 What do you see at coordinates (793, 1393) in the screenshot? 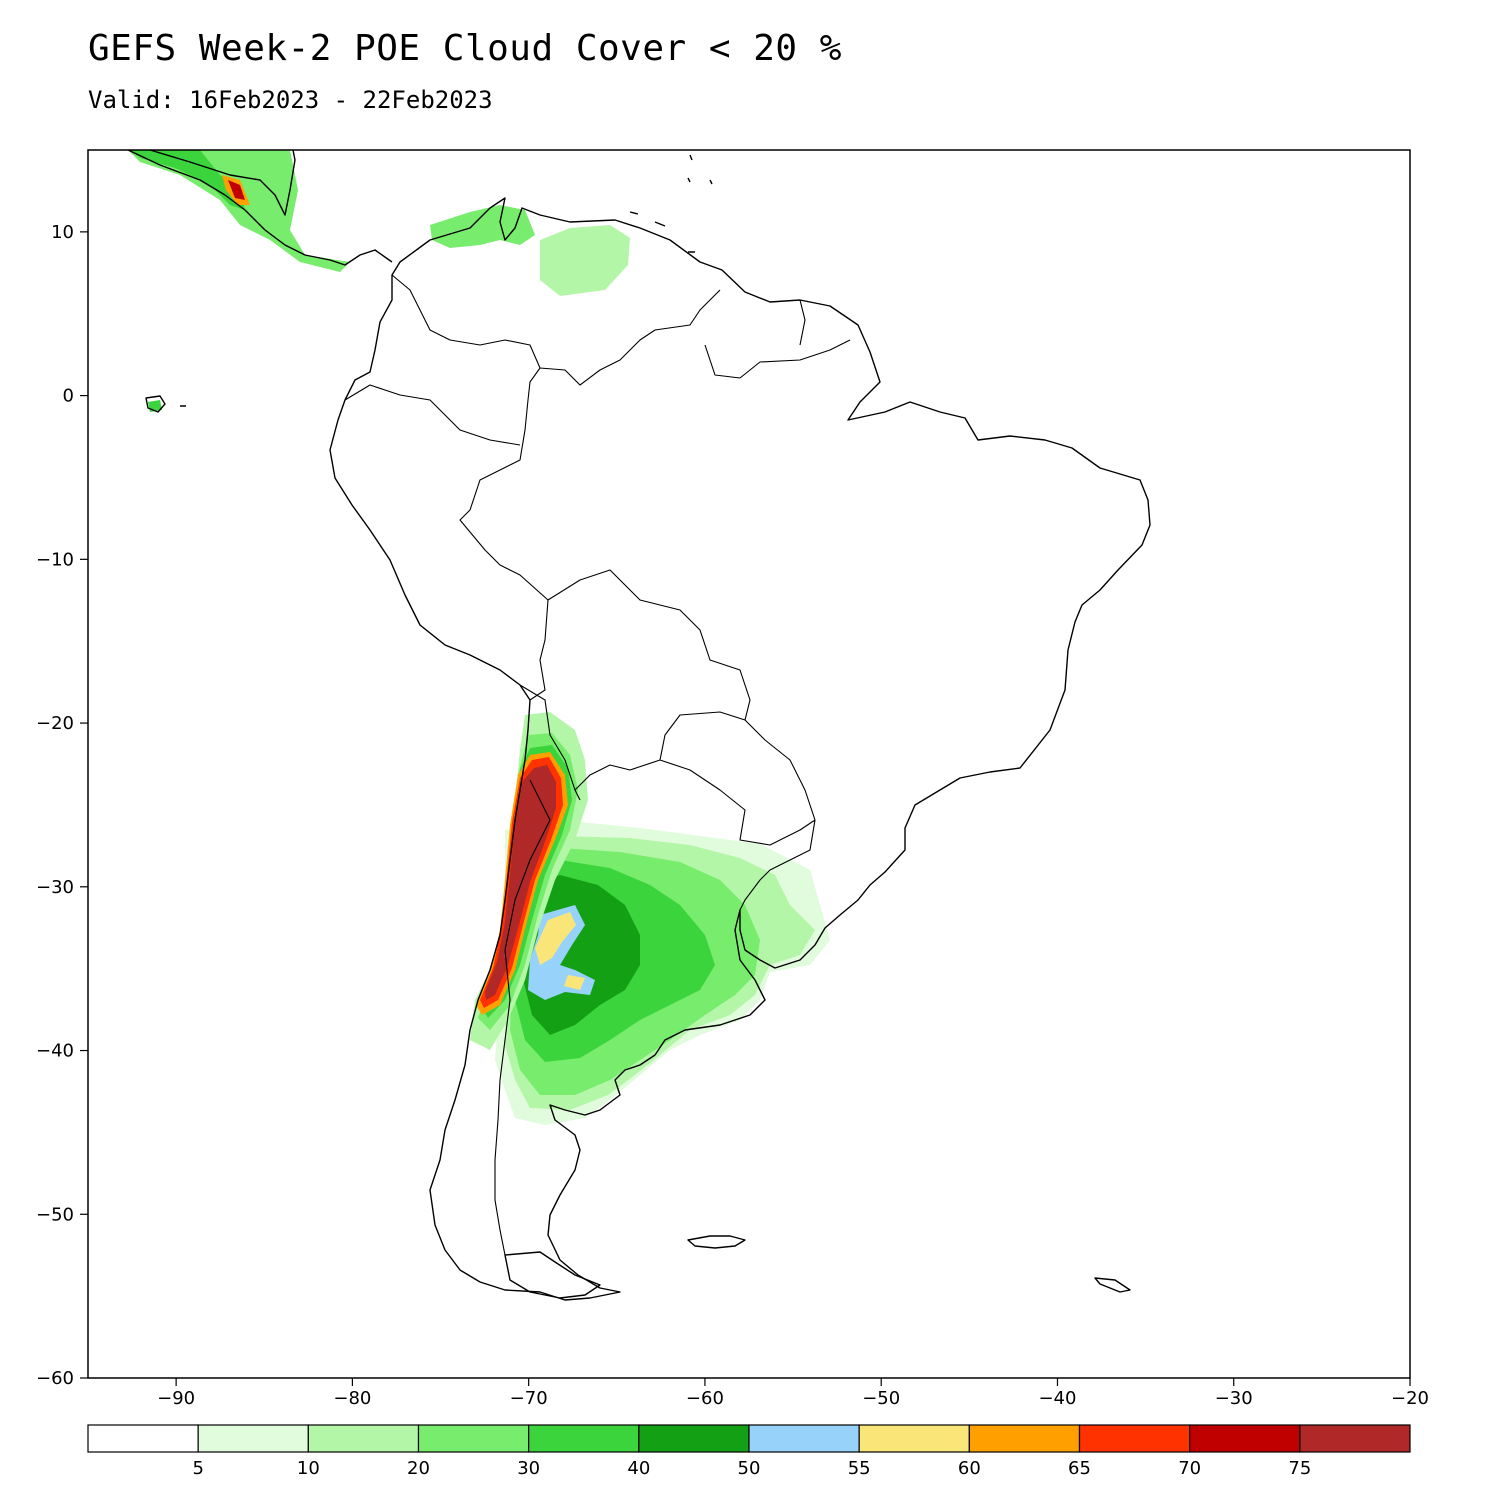
I see `longitude-axis: −90 −80 −70 −60 −50 −40 −30 −20` at bounding box center [793, 1393].